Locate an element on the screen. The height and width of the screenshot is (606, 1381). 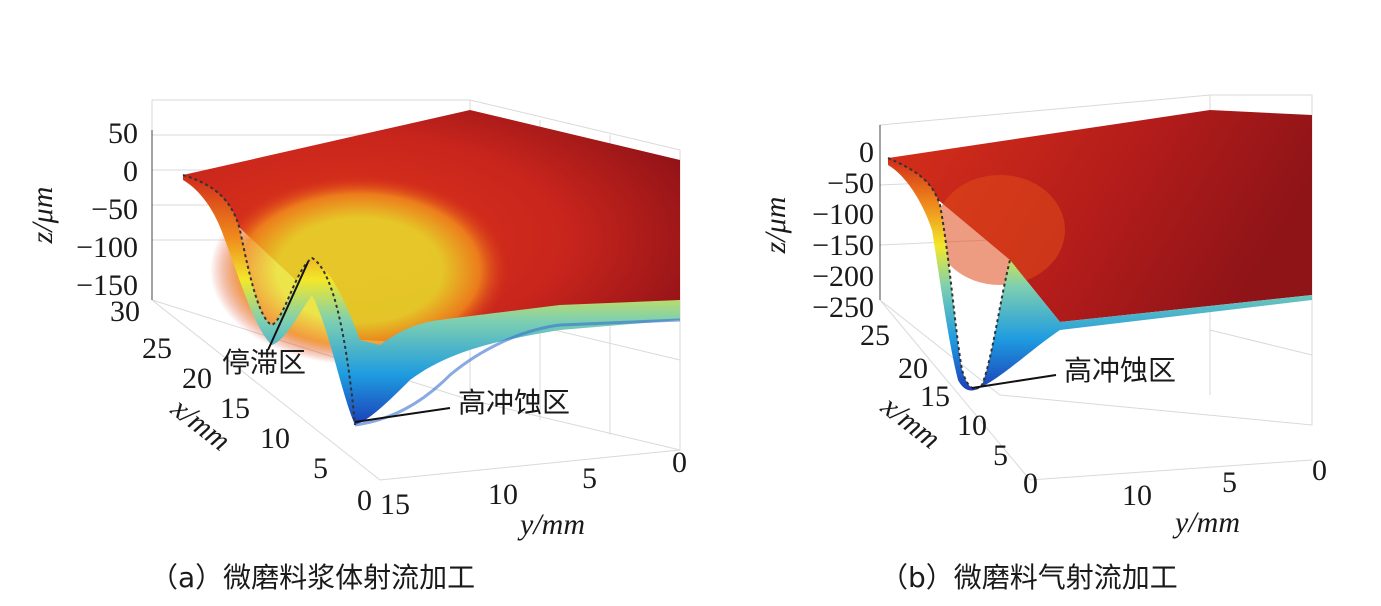
caption-b: （b）微磨料气射流加工 is located at coordinates (1029, 577).